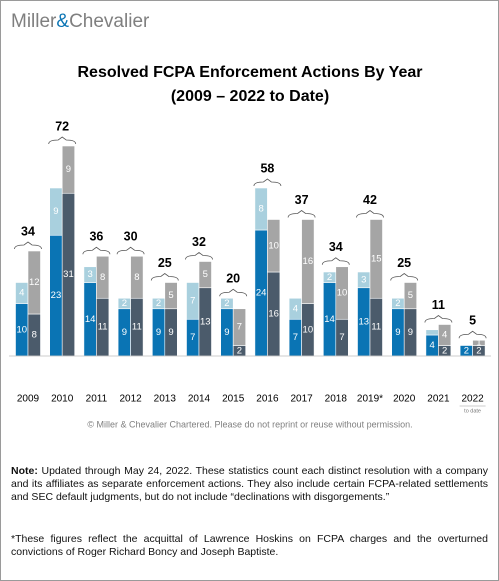 The height and width of the screenshot is (581, 499). What do you see at coordinates (438, 399) in the screenshot?
I see `x-tick-label: 2021` at bounding box center [438, 399].